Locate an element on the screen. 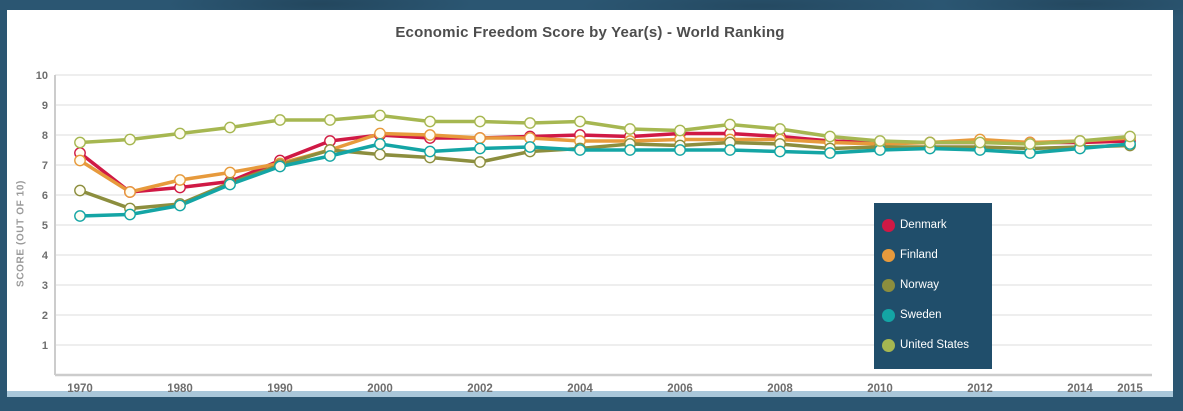  legend-label-norway: Norway is located at coordinates (919, 285).